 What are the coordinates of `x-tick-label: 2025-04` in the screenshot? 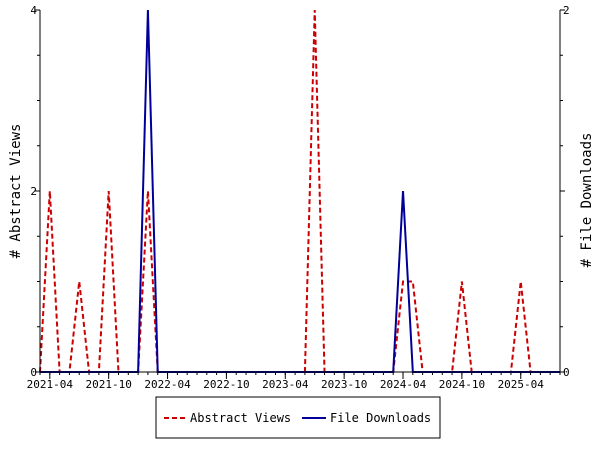 It's located at (521, 384).